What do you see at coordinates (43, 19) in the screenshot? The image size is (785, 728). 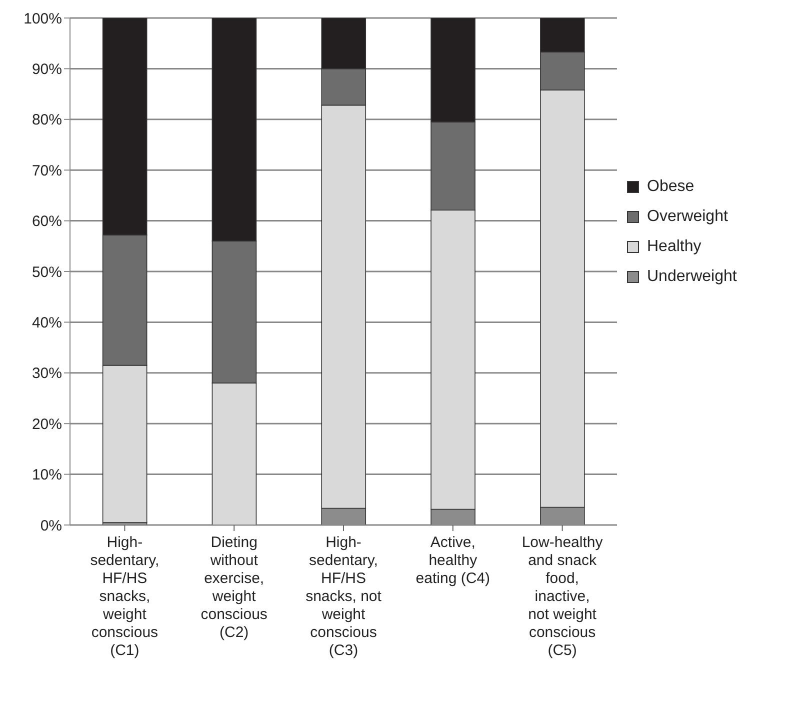 I see `y-tick-label: 100%` at bounding box center [43, 19].